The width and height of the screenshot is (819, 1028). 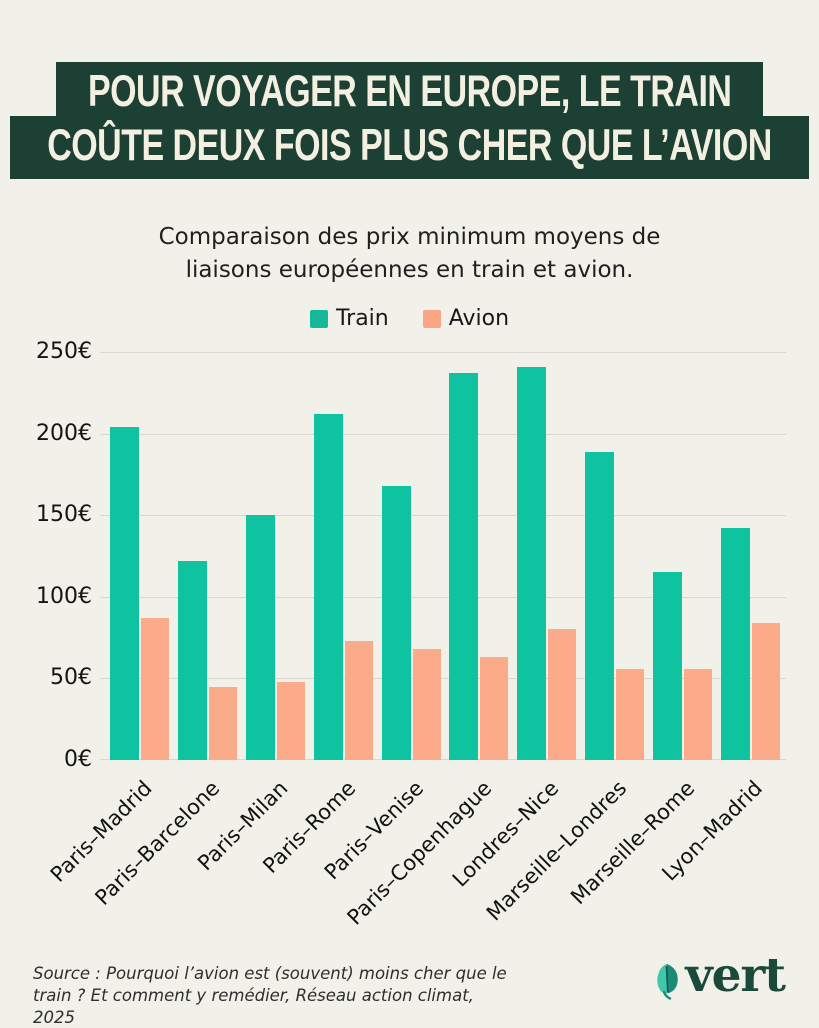 I want to click on bar-train-paris-madrid, so click(x=125, y=593).